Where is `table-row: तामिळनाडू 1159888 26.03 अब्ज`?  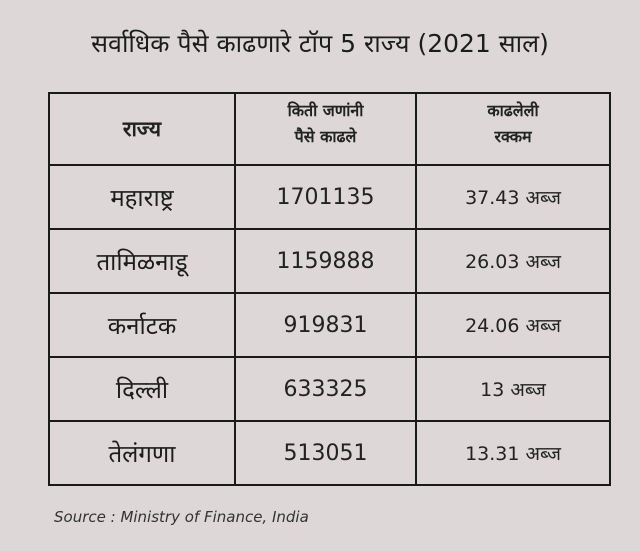 table-row: तामिळनाडू 1159888 26.03 अब्ज is located at coordinates (329, 261).